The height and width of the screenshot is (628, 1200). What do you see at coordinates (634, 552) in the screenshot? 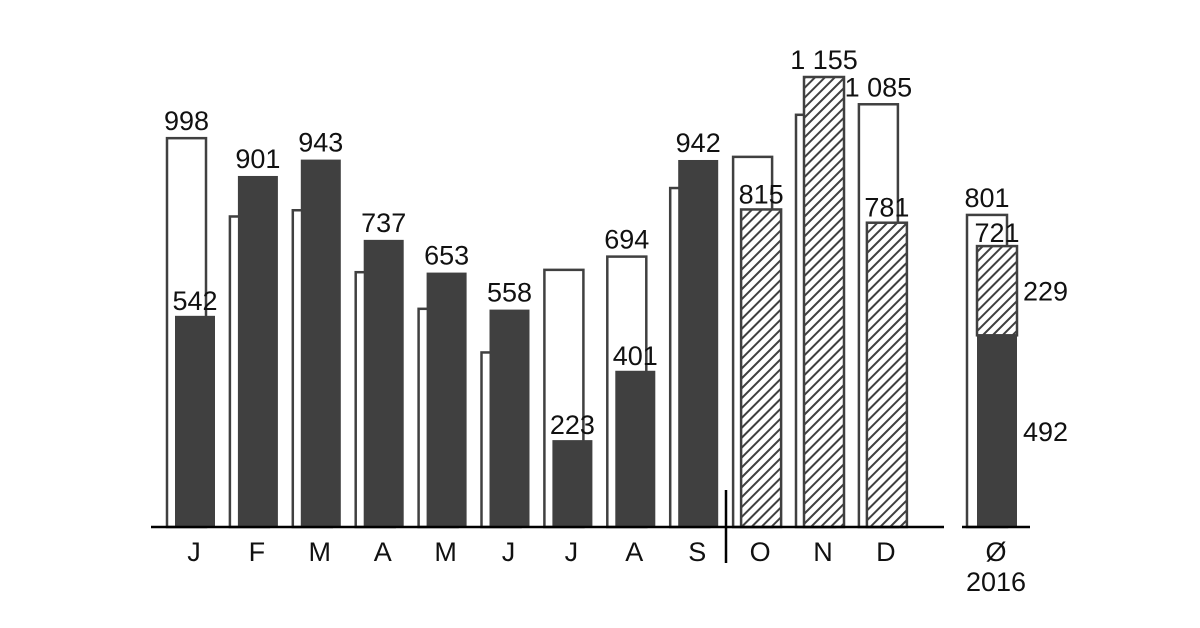
I see `x-tick-label-8: A` at bounding box center [634, 552].